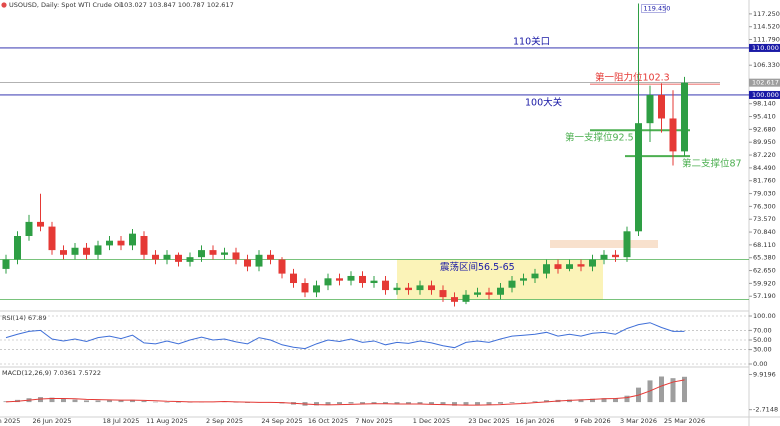 The width and height of the screenshot is (780, 426). What do you see at coordinates (764, 194) in the screenshot?
I see `y-tick-label: 79.030` at bounding box center [764, 194].